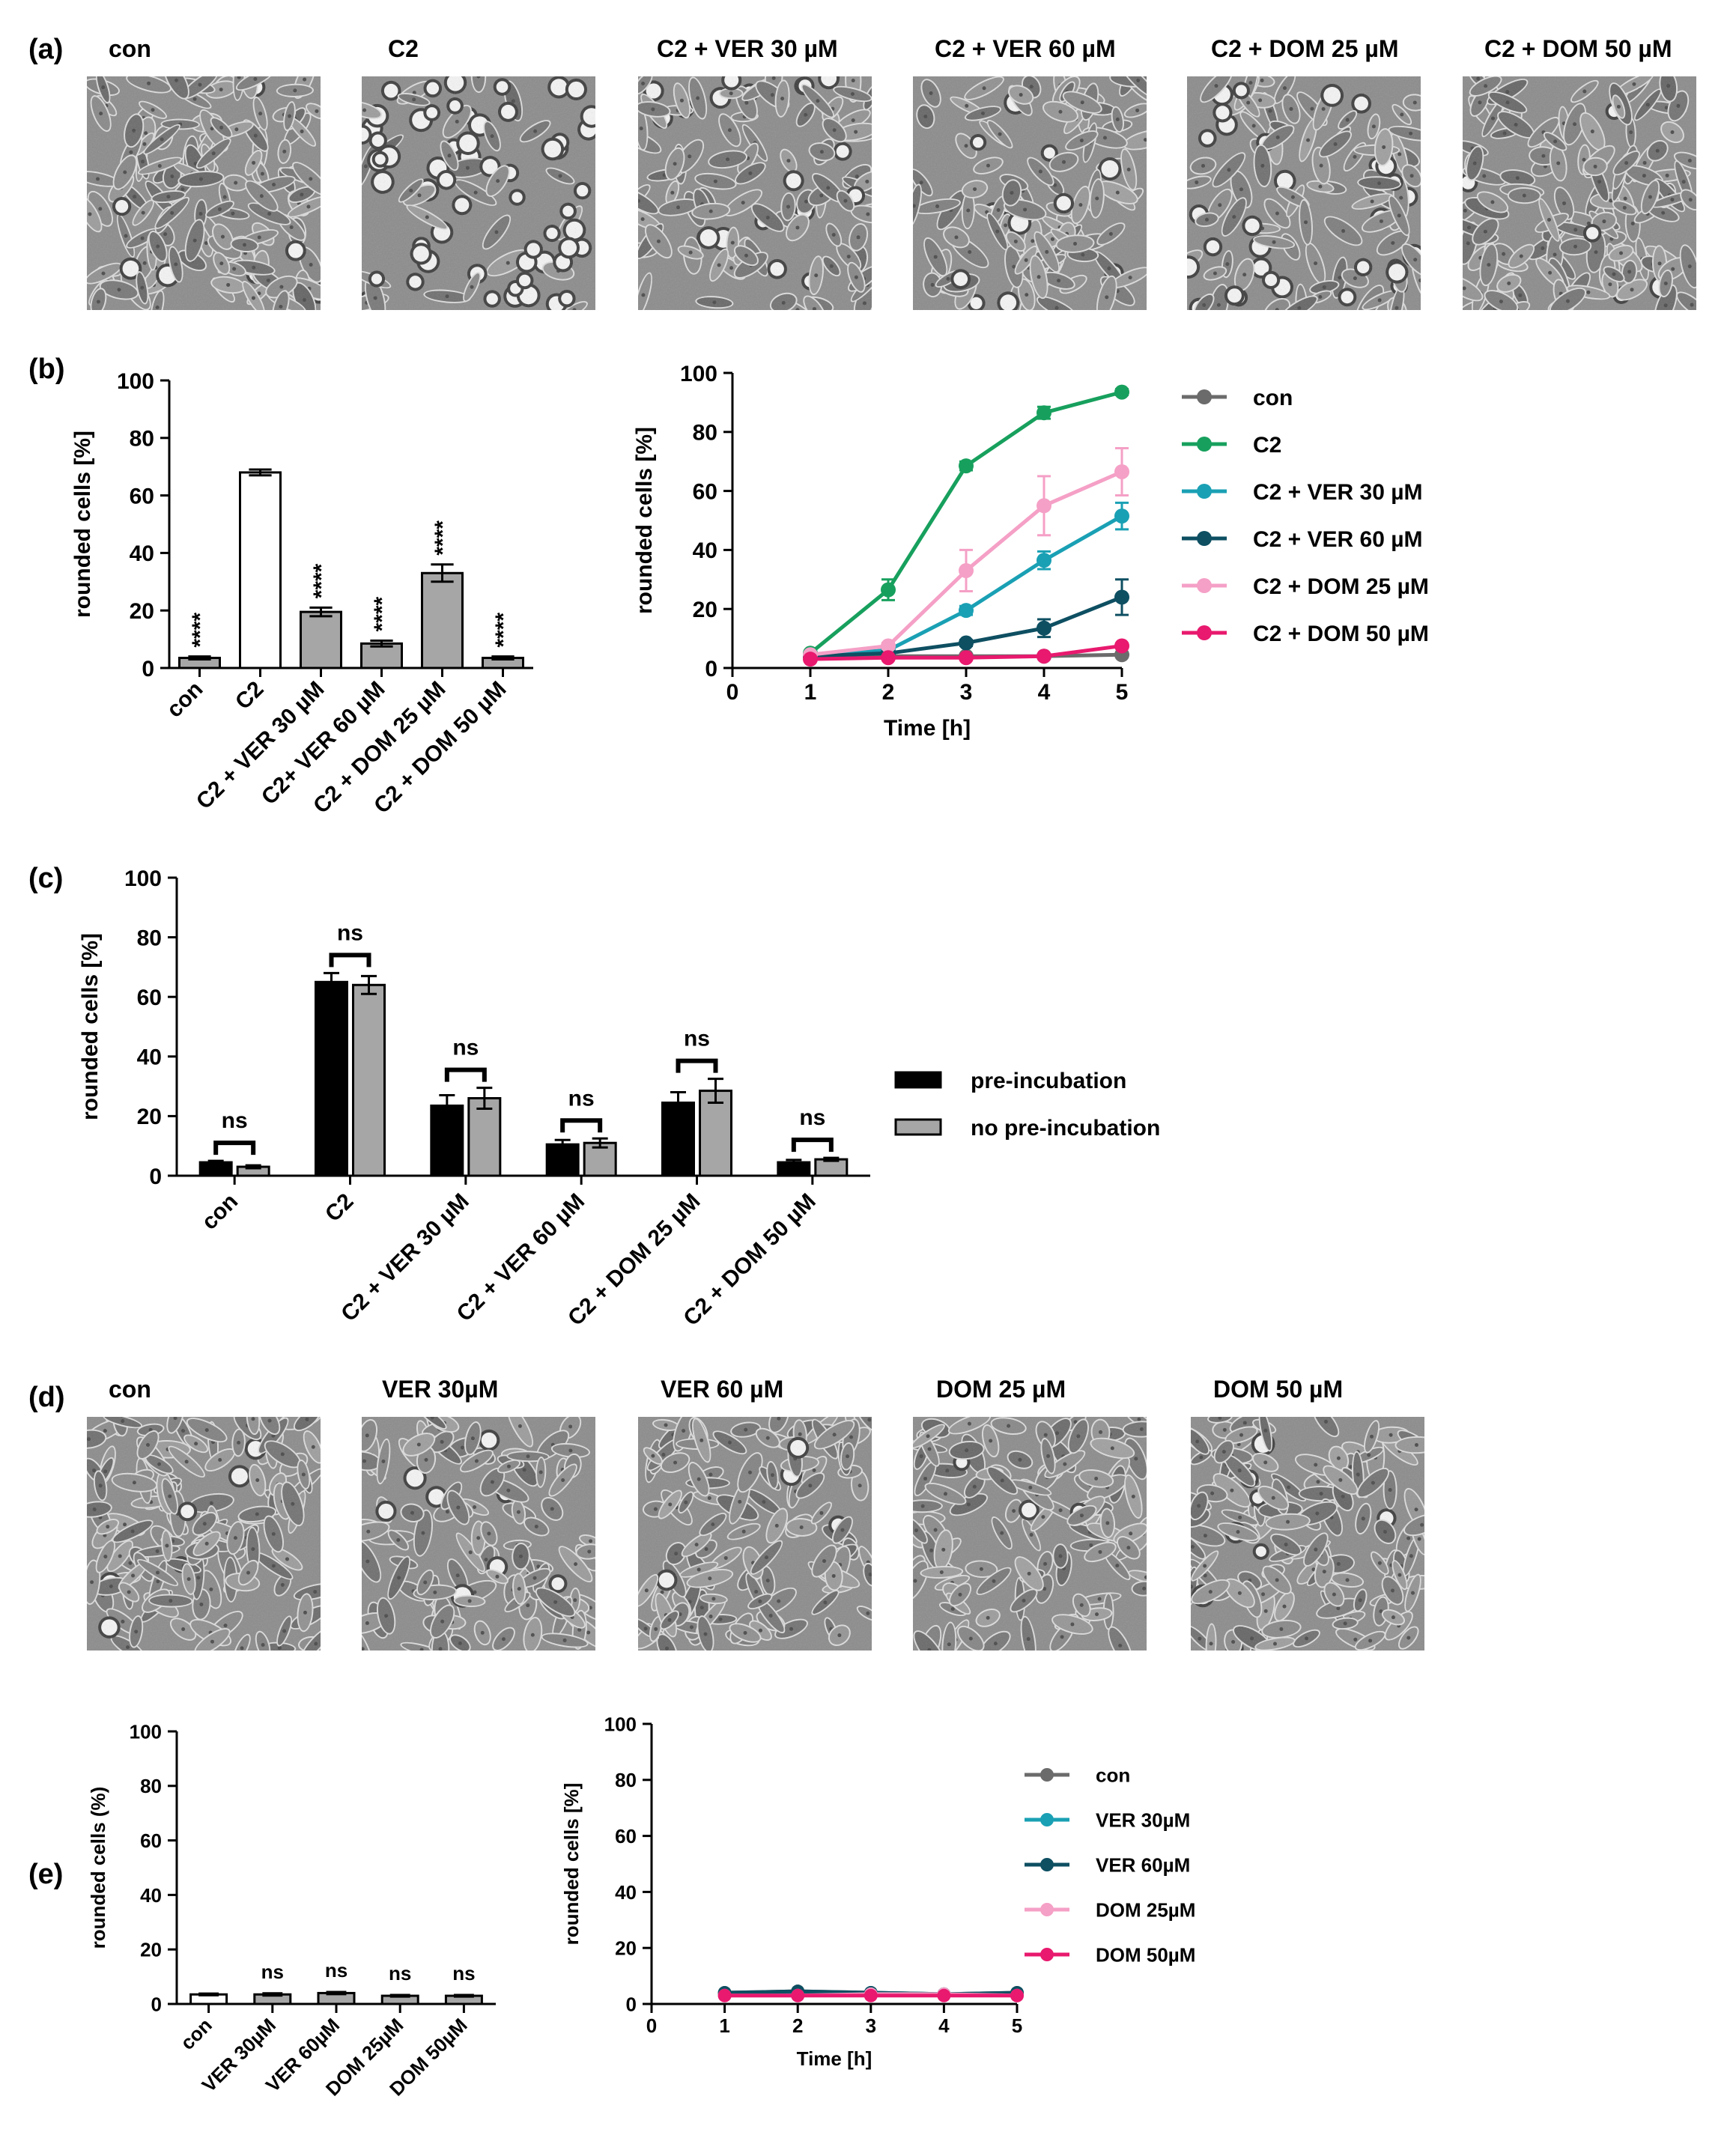 The width and height of the screenshot is (1736, 2144). I want to click on x-tick-label: 3, so click(871, 2026).